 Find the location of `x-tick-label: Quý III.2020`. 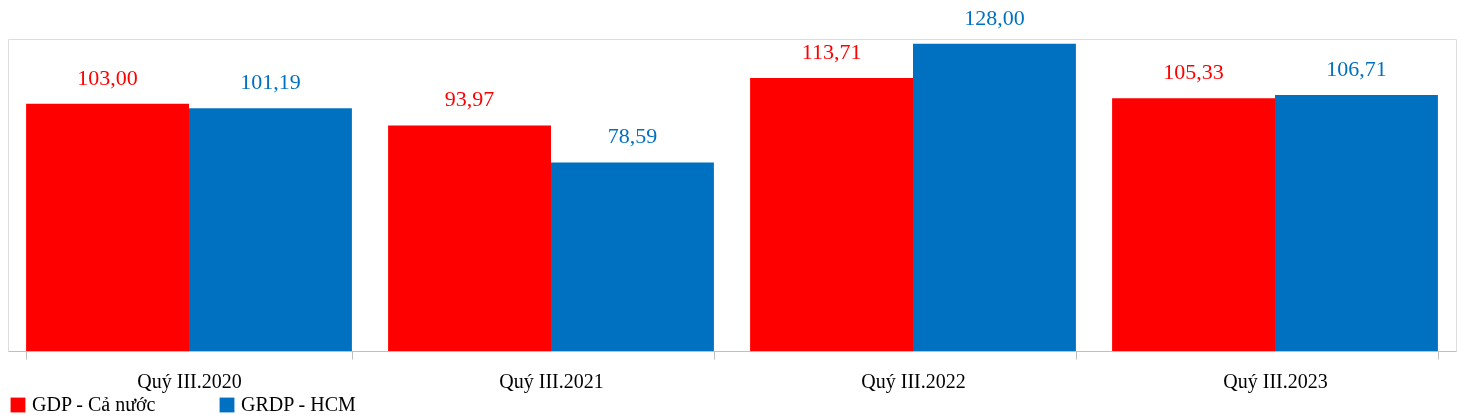

x-tick-label: Quý III.2020 is located at coordinates (189, 381).